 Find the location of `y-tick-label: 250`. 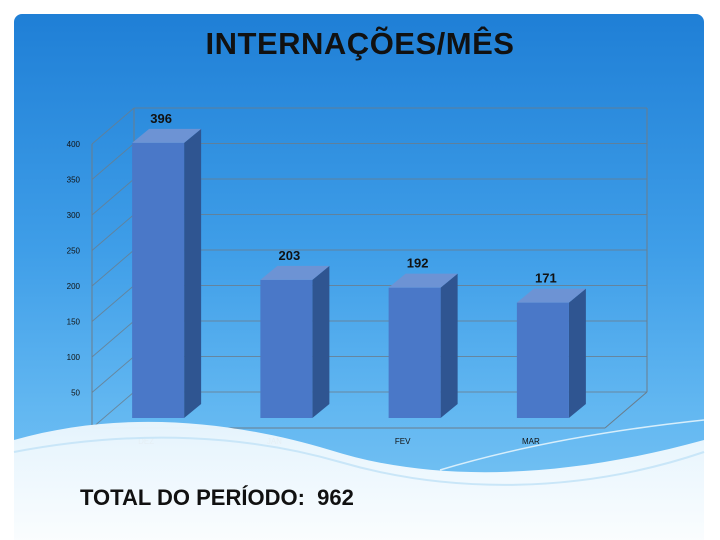

y-tick-label: 250 is located at coordinates (74, 251).